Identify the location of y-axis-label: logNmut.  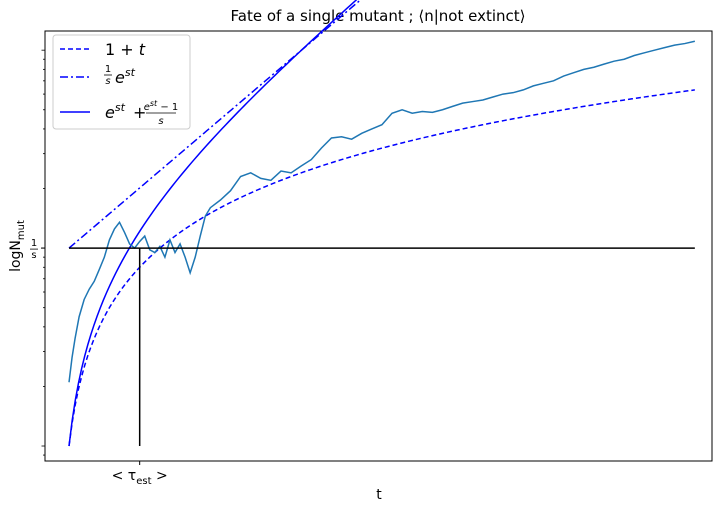
(17, 246).